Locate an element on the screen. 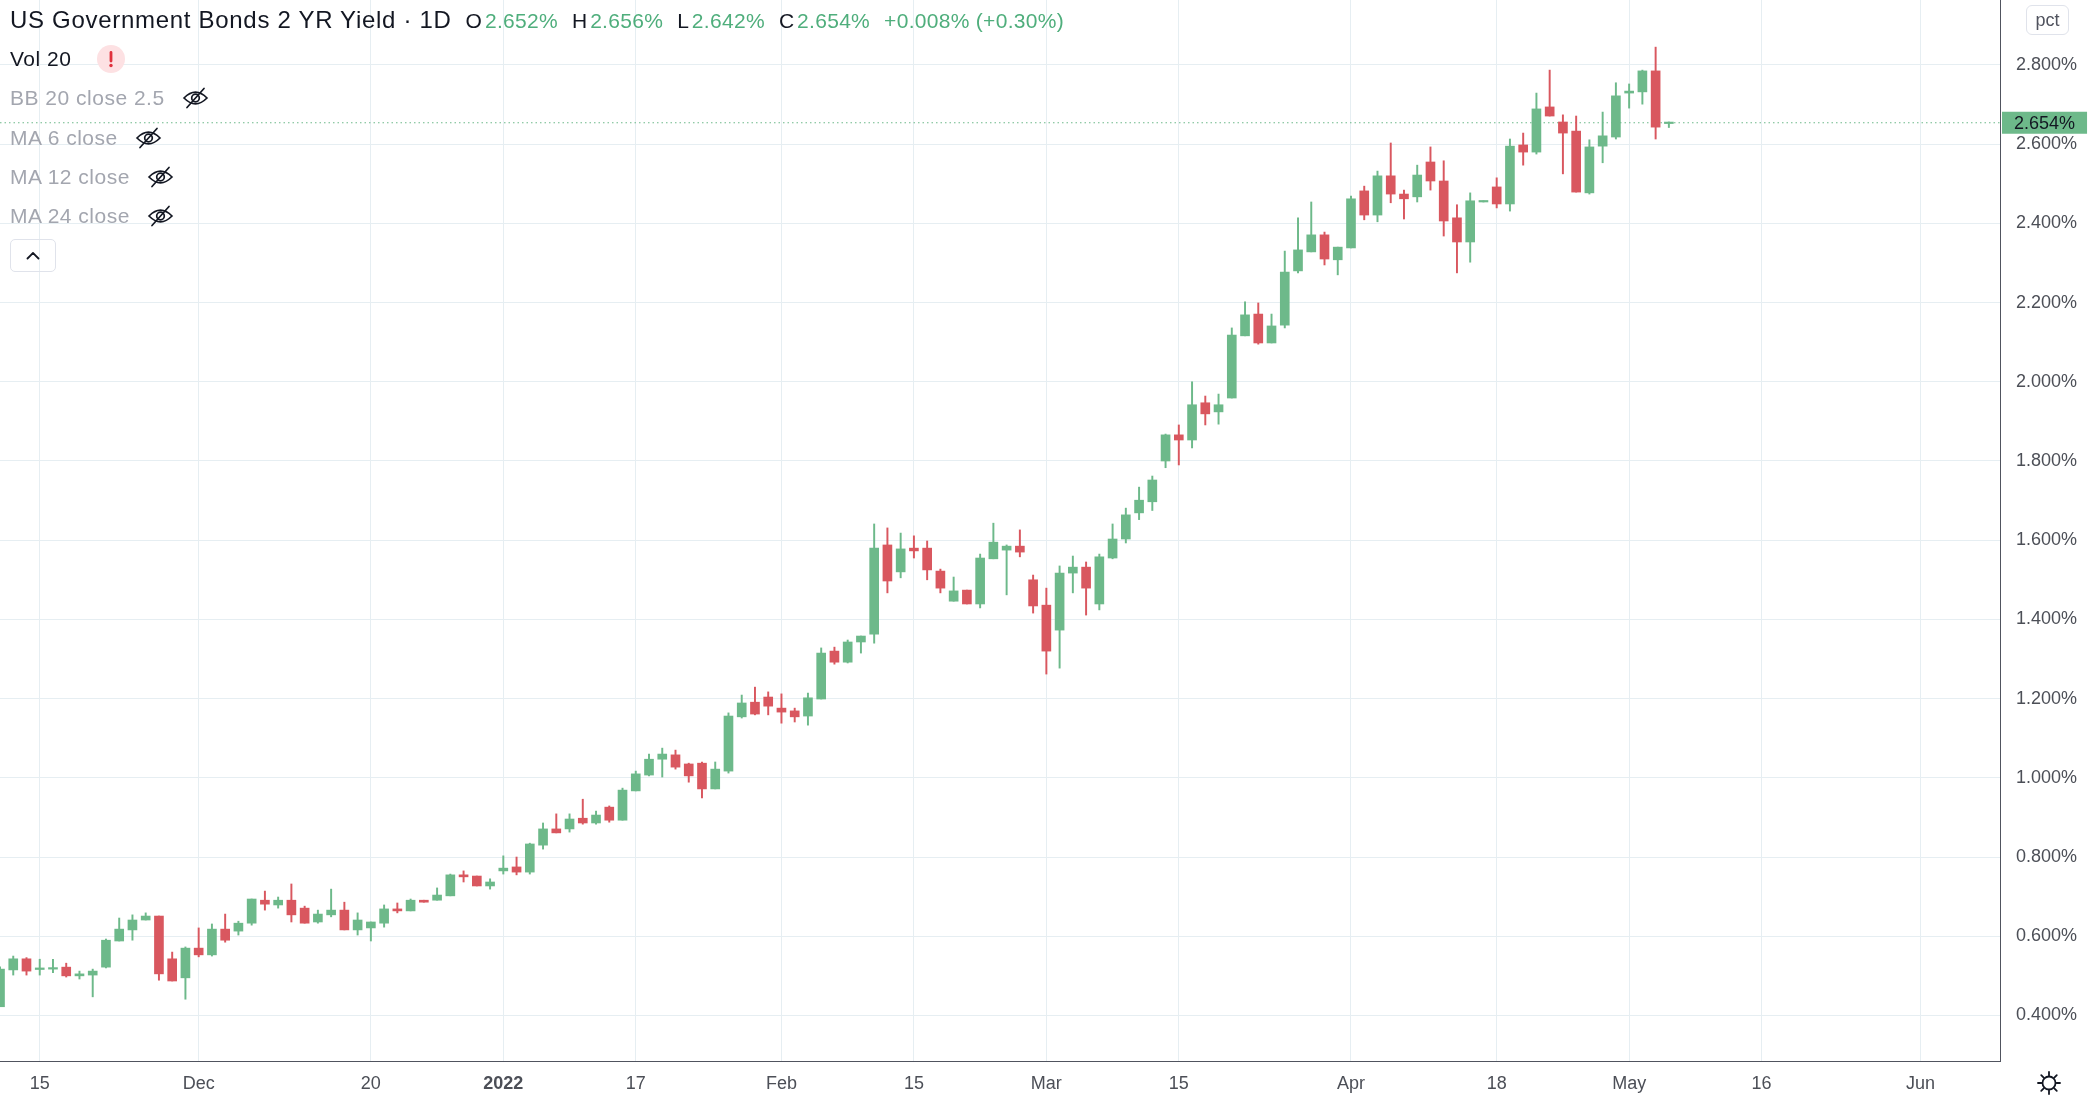 This screenshot has height=1106, width=2100. x-tick-label: Mar is located at coordinates (1046, 1082).